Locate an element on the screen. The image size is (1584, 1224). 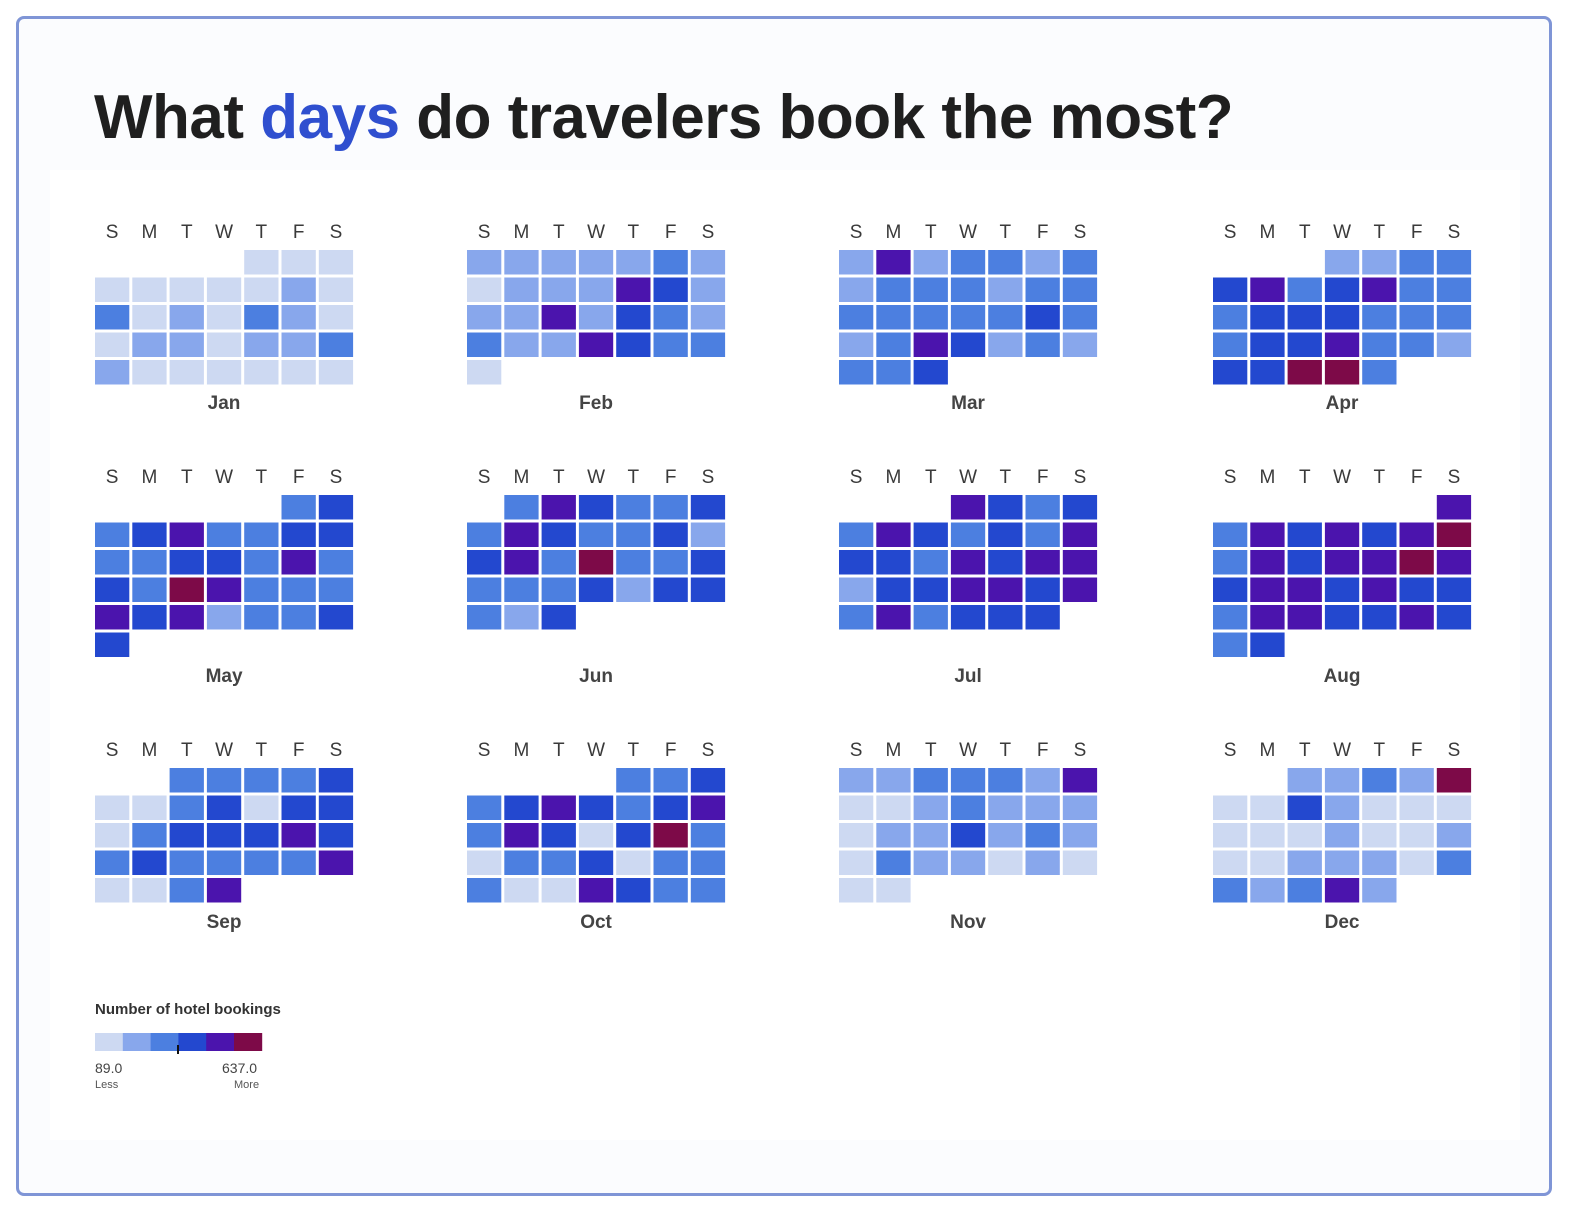
month-label: Dec is located at coordinates (1342, 922).